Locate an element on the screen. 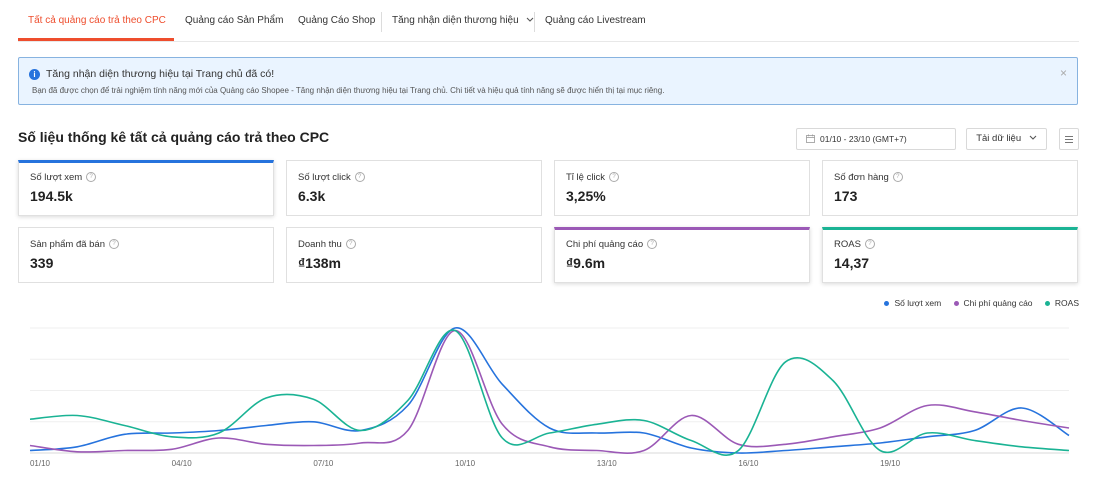 This screenshot has width=1095, height=483. date-range-text: 01/10 - 23/10 (GMT+7) is located at coordinates (863, 139).